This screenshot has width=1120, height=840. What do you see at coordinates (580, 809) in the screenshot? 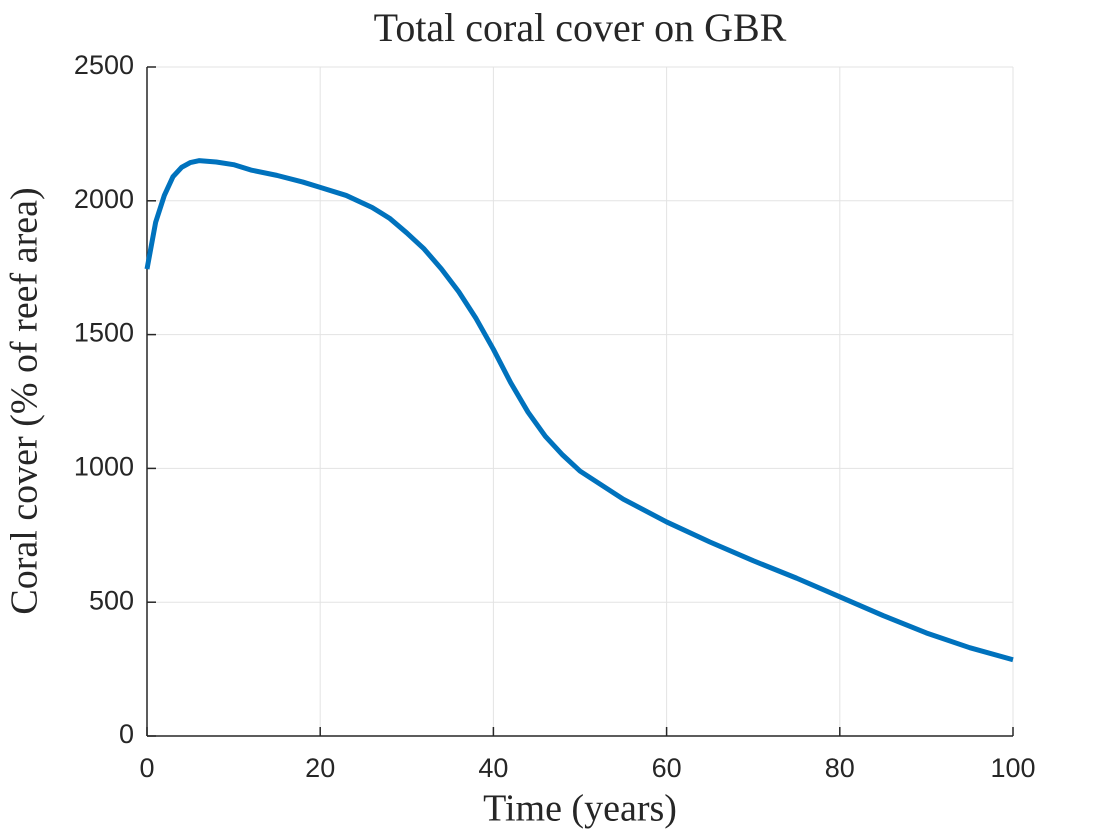
I see `x-axis-label: Time (years)` at bounding box center [580, 809].